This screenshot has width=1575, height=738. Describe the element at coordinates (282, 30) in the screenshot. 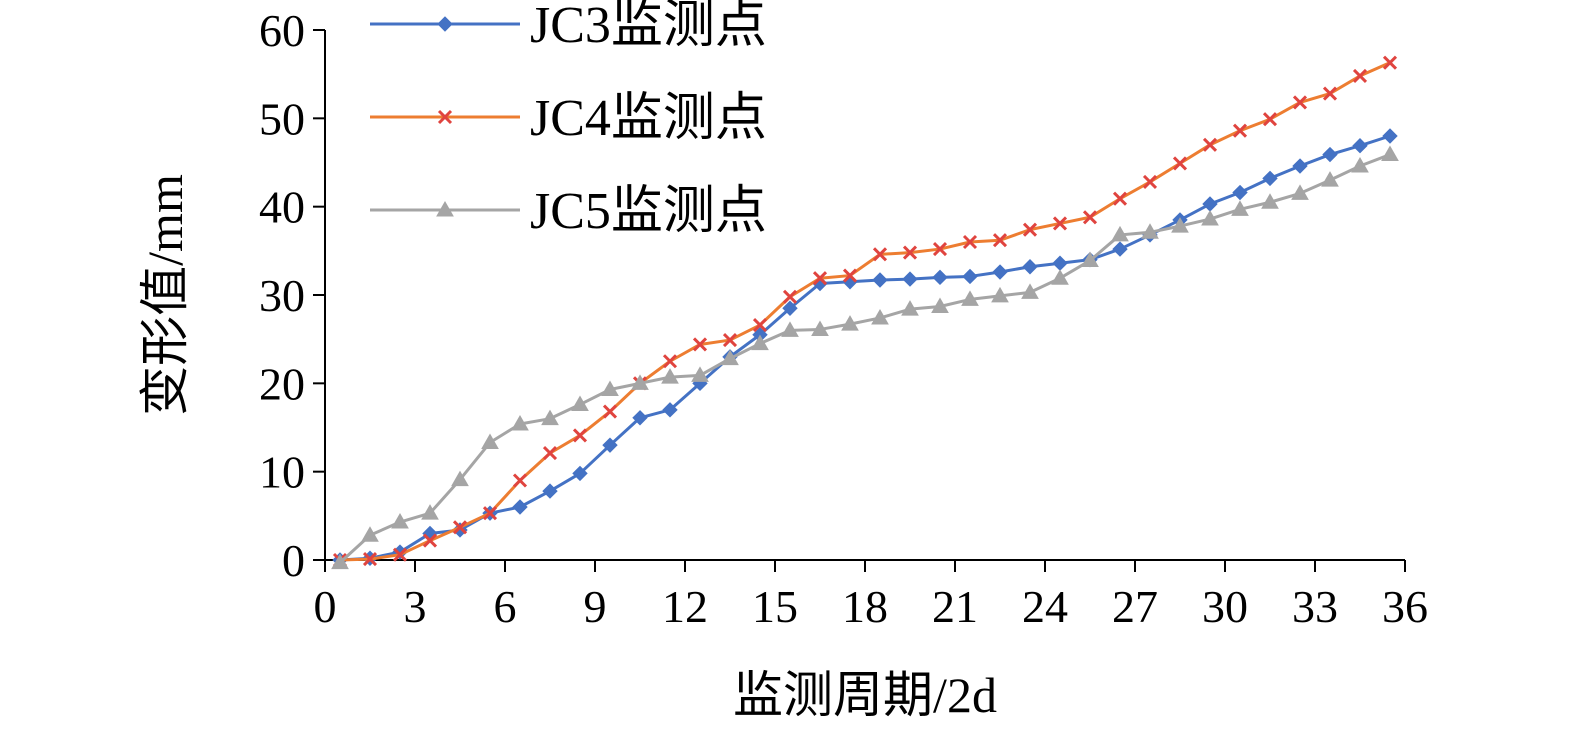

I see `y-tick-label: 60` at that location.